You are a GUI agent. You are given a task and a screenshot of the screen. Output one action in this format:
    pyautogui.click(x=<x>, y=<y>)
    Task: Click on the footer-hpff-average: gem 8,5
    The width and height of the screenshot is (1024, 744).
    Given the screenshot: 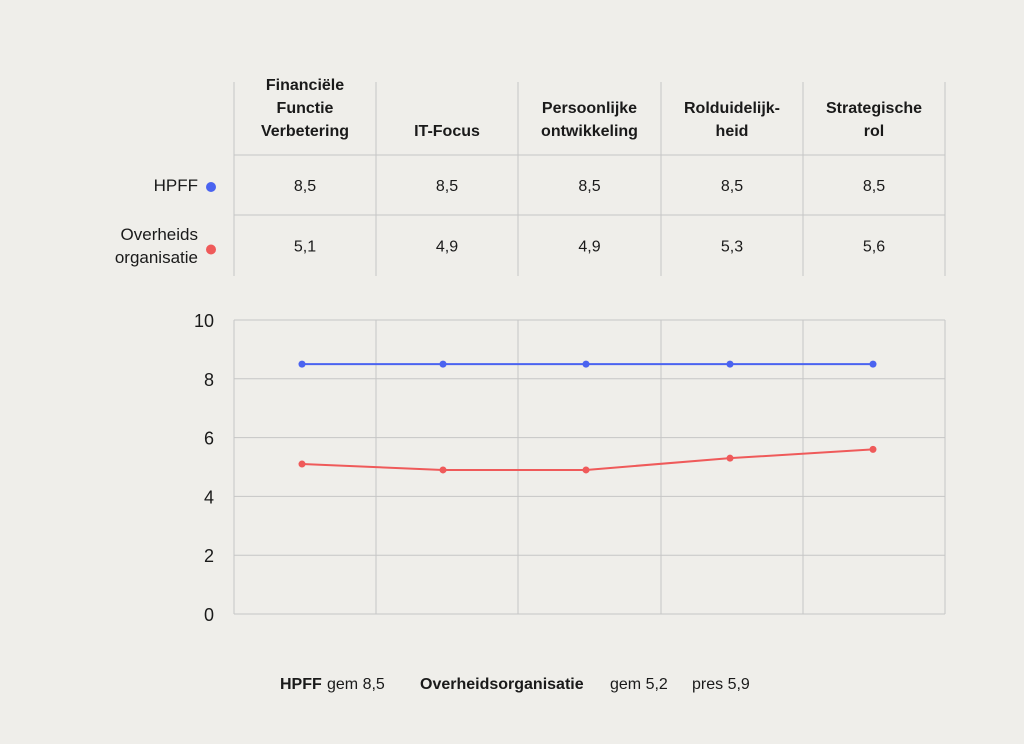 What is the action you would take?
    pyautogui.click(x=356, y=684)
    